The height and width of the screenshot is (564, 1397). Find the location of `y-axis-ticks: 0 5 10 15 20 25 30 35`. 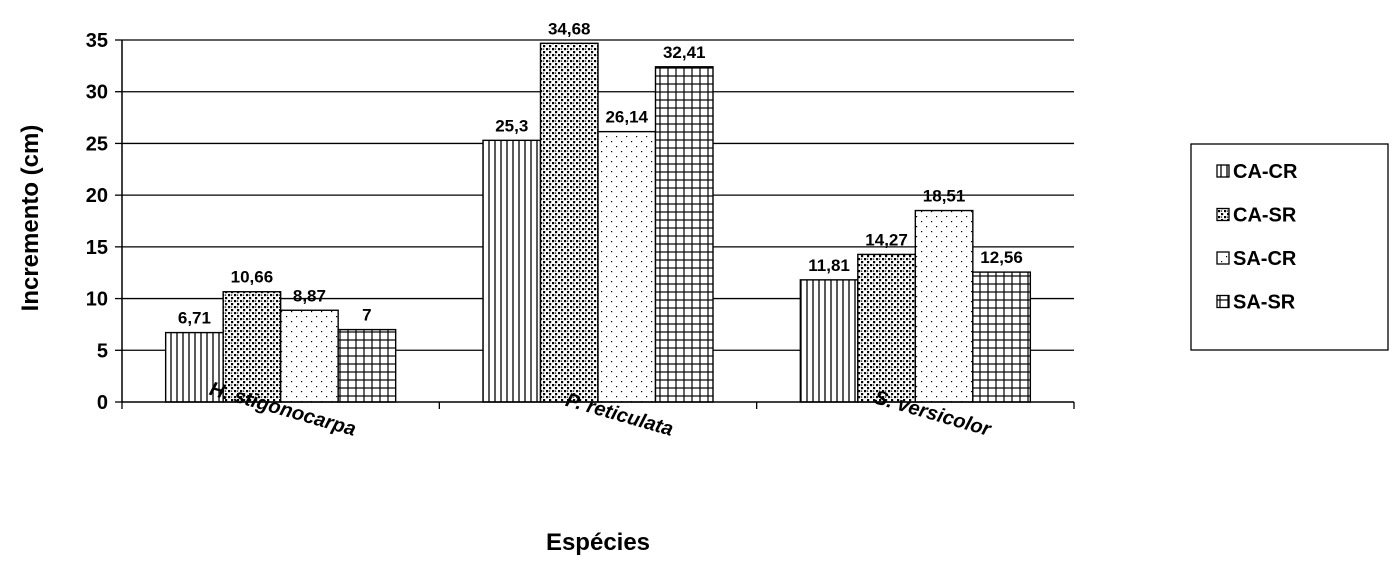

y-axis-ticks: 0 5 10 15 20 25 30 35 is located at coordinates (104, 222).